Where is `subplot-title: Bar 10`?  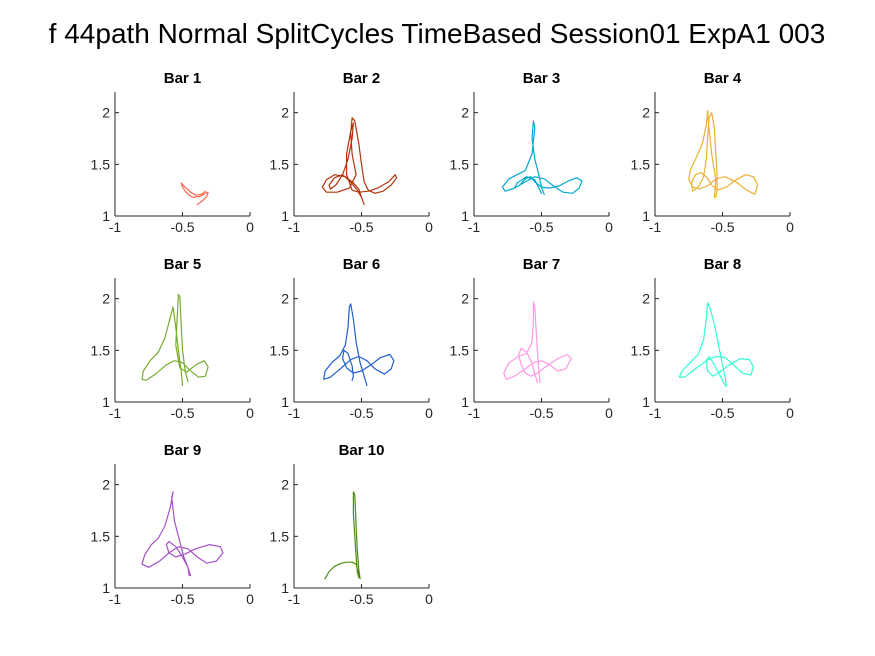 subplot-title: Bar 10 is located at coordinates (362, 450).